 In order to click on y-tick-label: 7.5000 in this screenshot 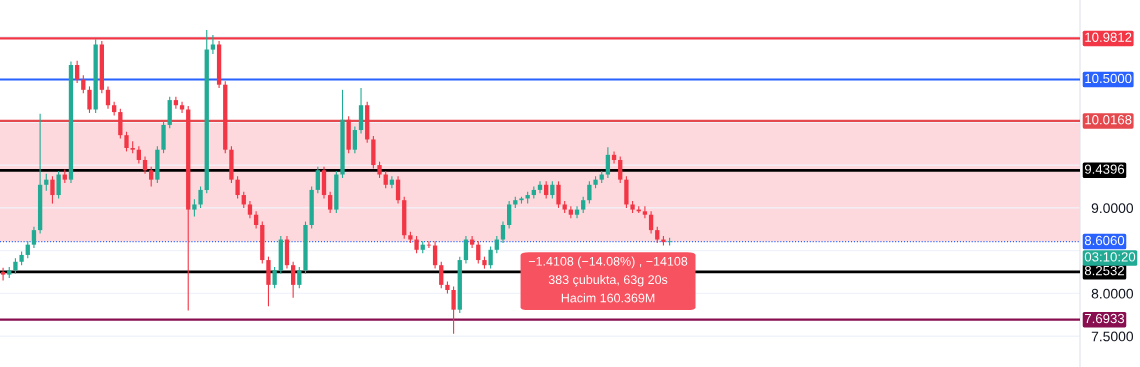, I will do `click(1112, 336)`.